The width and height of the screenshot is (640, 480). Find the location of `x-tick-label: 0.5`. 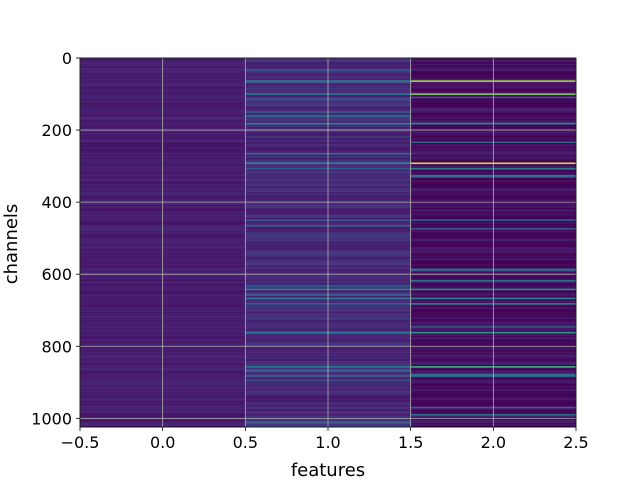

x-tick-label: 0.5 is located at coordinates (245, 442).